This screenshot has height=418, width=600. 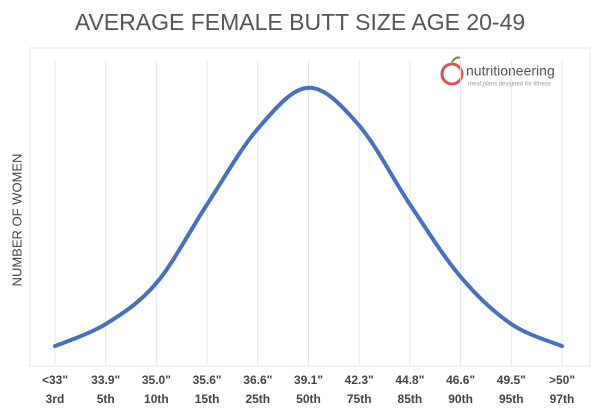 I want to click on x-tick-label: 39.1", so click(x=308, y=380).